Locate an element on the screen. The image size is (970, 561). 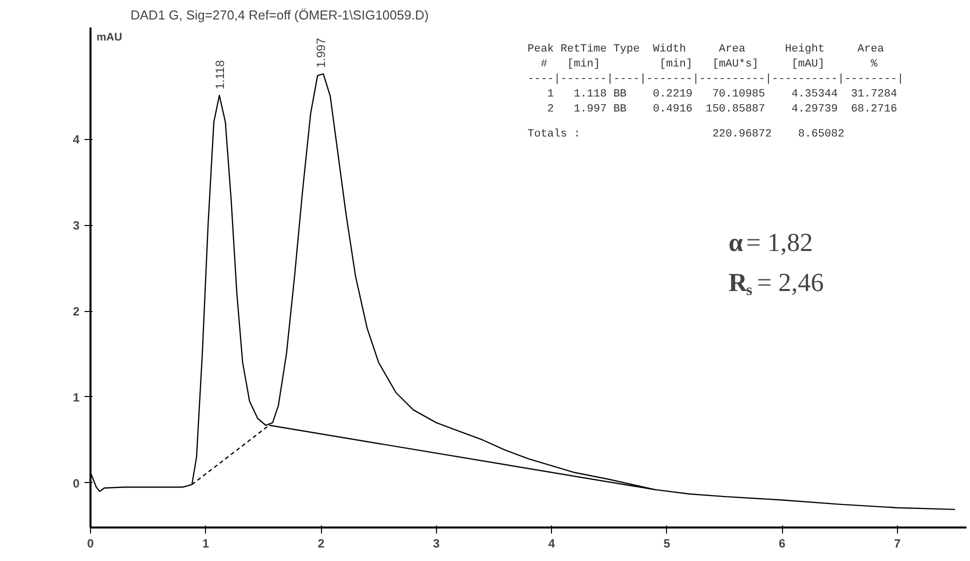
y-tick-label: 3 is located at coordinates (76, 225).